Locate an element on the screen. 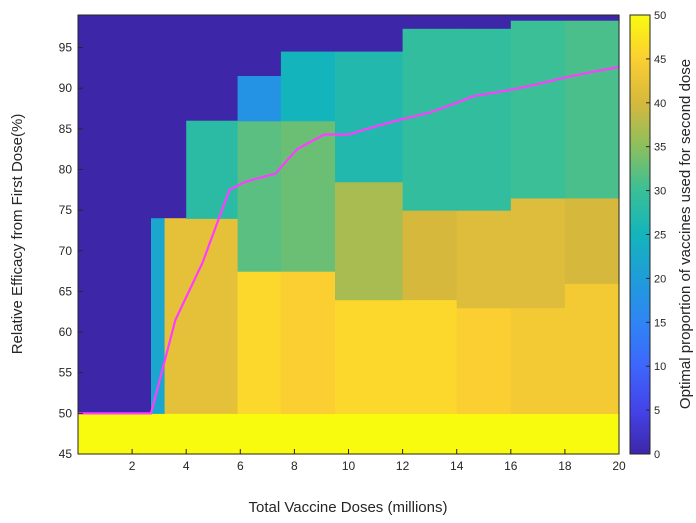 The height and width of the screenshot is (523, 696). y-tick-label: 65 is located at coordinates (66, 291).